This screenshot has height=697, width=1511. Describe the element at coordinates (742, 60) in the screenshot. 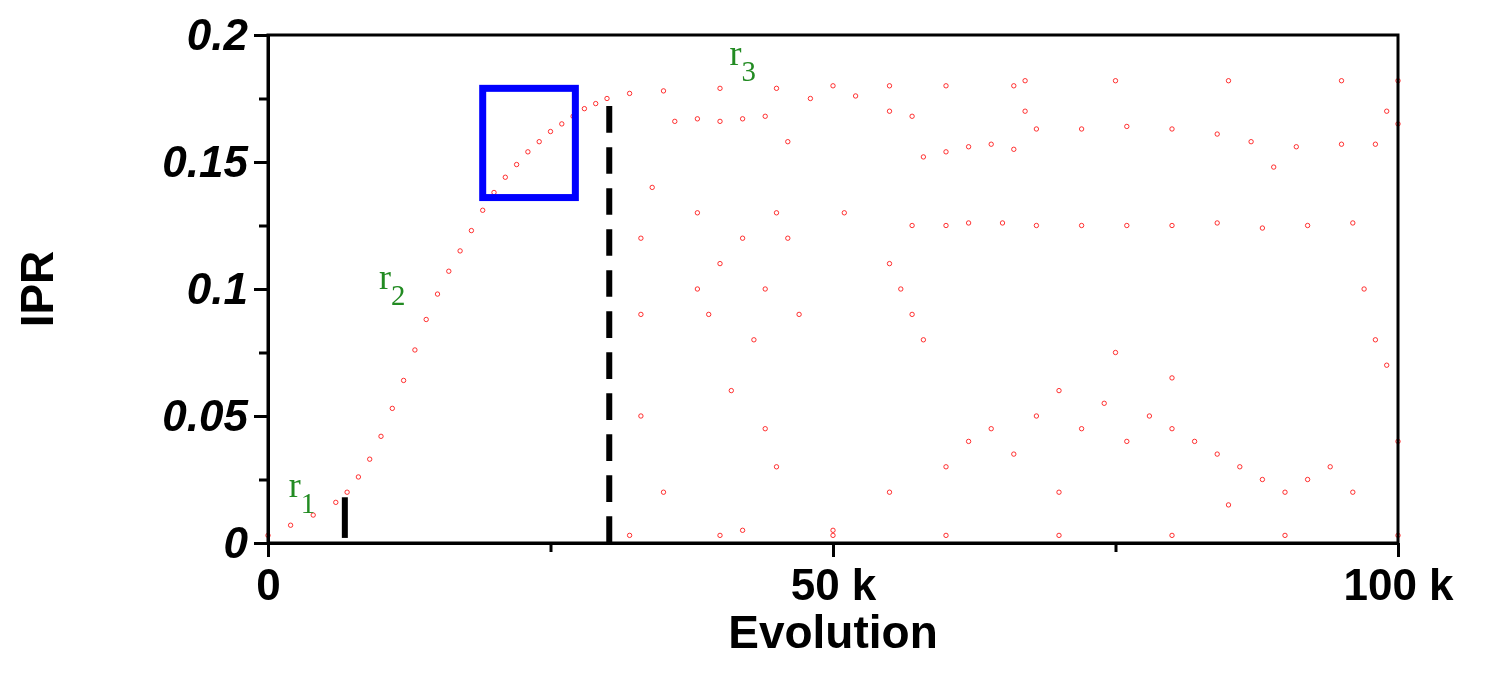

I see `annotation: r$_{3}$` at that location.